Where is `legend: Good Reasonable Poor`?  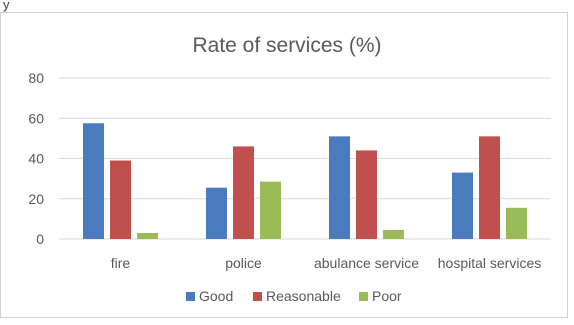 legend: Good Reasonable Poor is located at coordinates (294, 296).